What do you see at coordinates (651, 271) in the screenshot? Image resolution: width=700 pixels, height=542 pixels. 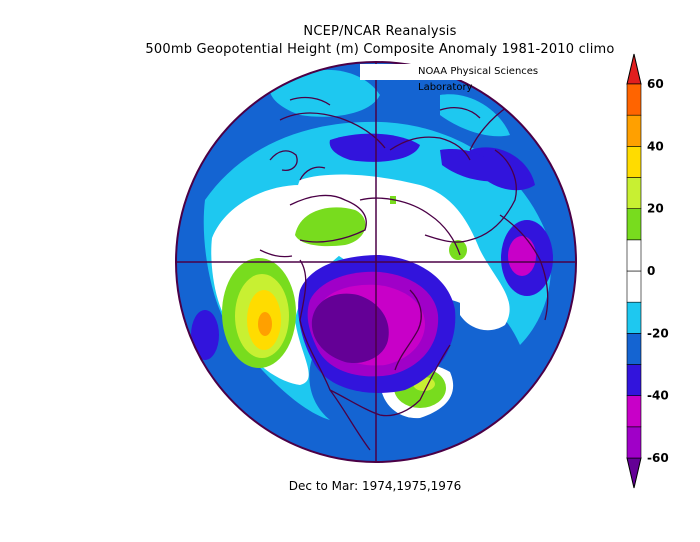 I see `colorbar-tick-label: 0` at bounding box center [651, 271].